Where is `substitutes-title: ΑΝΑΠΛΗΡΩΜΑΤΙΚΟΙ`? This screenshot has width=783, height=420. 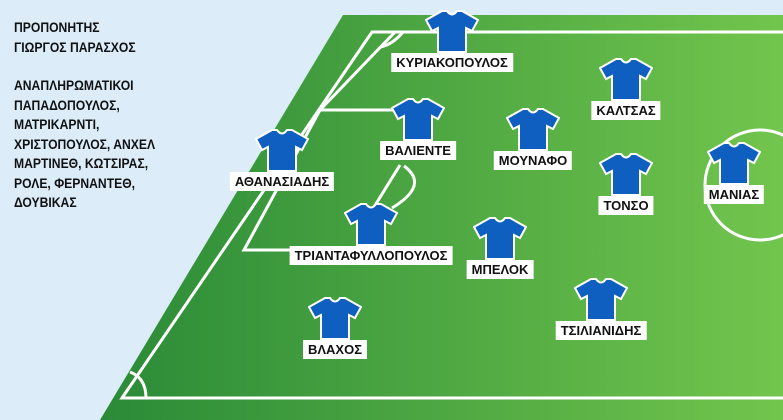
substitutes-title: ΑΝΑΠΛΗΡΩΜΑΤΙΚΟΙ is located at coordinates (74, 85).